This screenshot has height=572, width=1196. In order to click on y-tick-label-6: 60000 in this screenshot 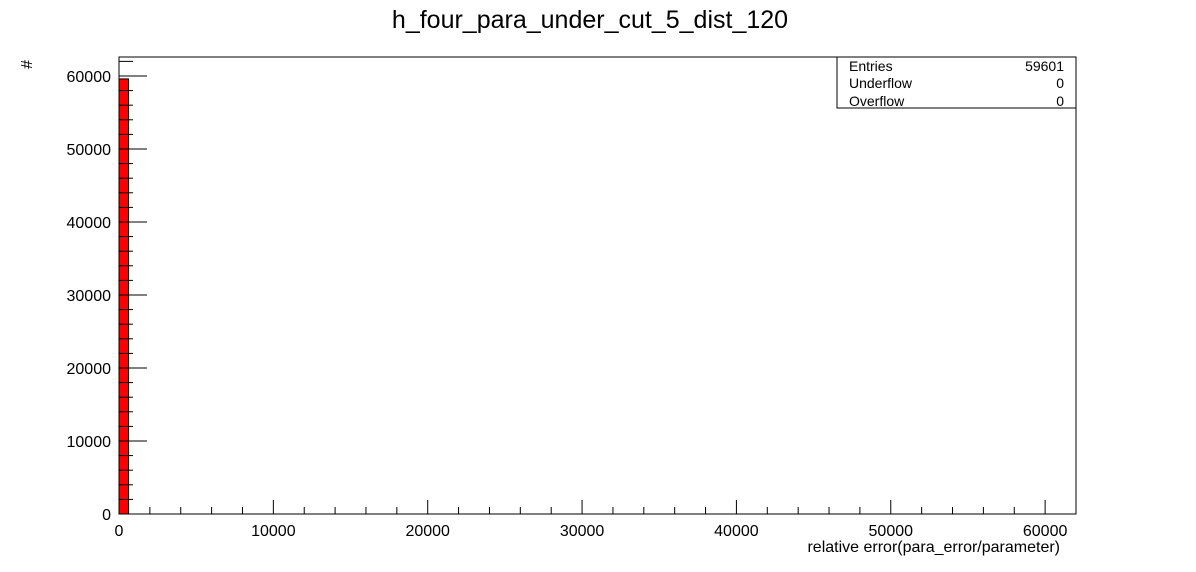, I will do `click(89, 77)`.